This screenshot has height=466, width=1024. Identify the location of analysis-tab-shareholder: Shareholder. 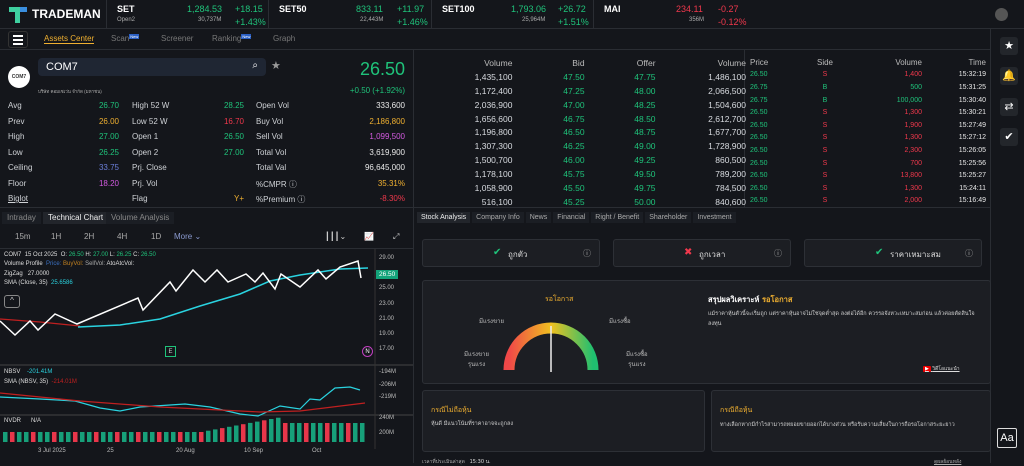
(668, 217).